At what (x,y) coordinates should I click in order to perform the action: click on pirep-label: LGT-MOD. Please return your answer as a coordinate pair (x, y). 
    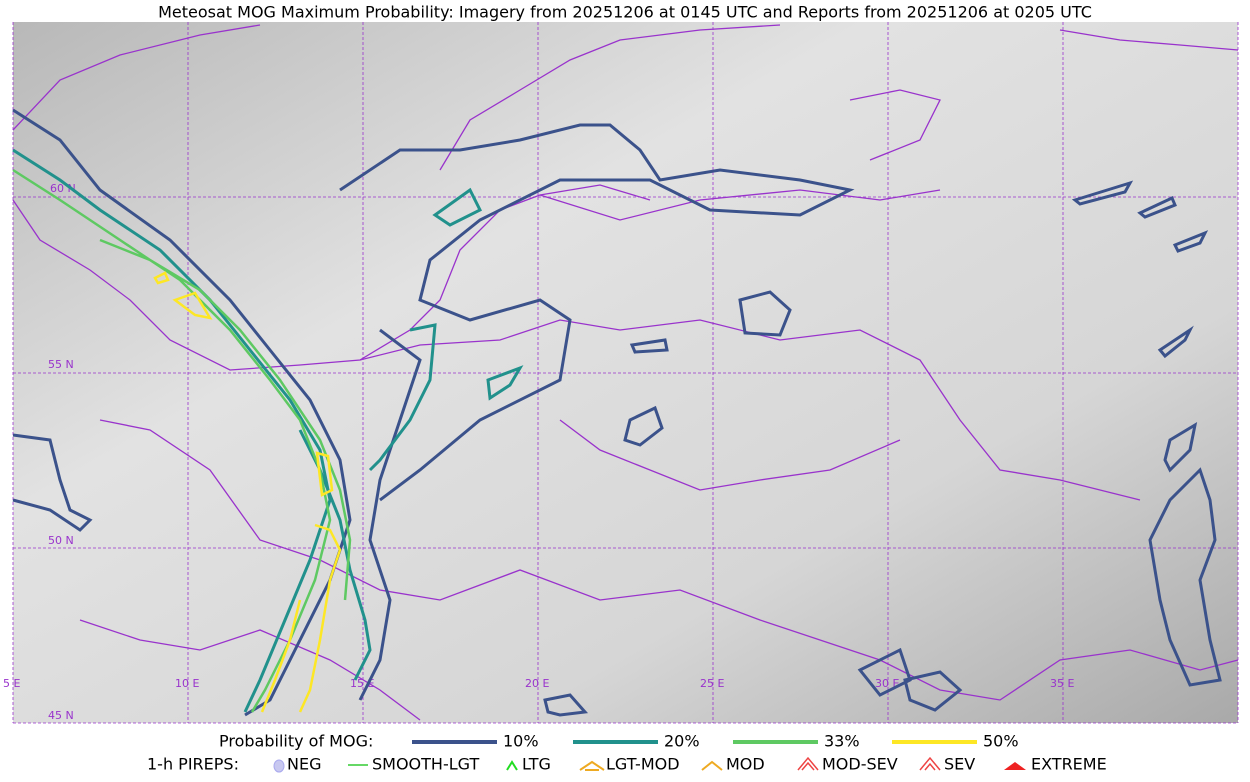
    Looking at the image, I should click on (643, 764).